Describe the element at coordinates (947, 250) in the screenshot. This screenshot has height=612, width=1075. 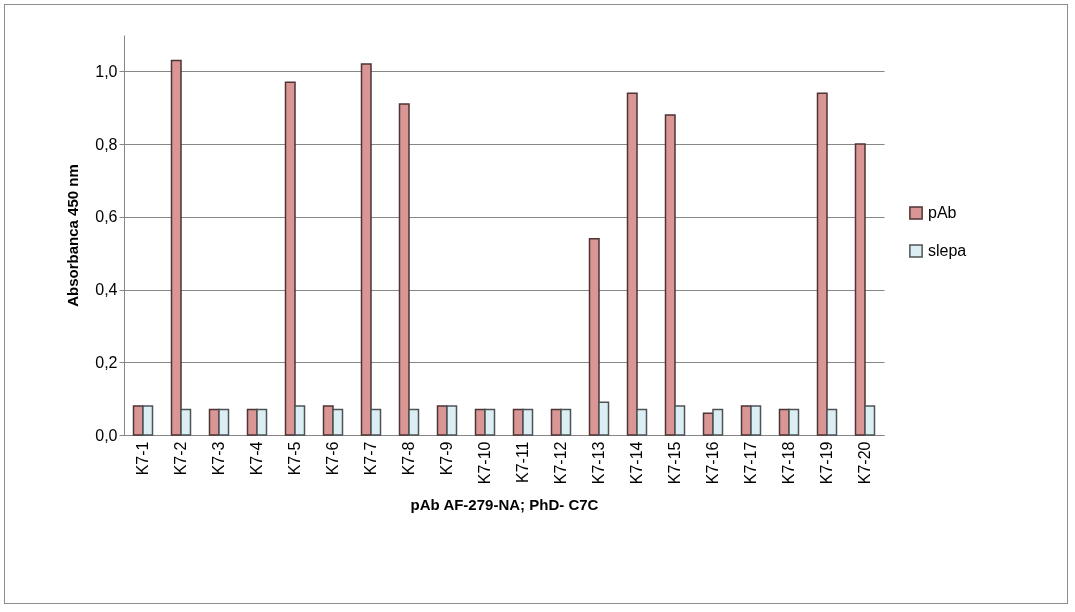
I see `legend-label: slepa` at that location.